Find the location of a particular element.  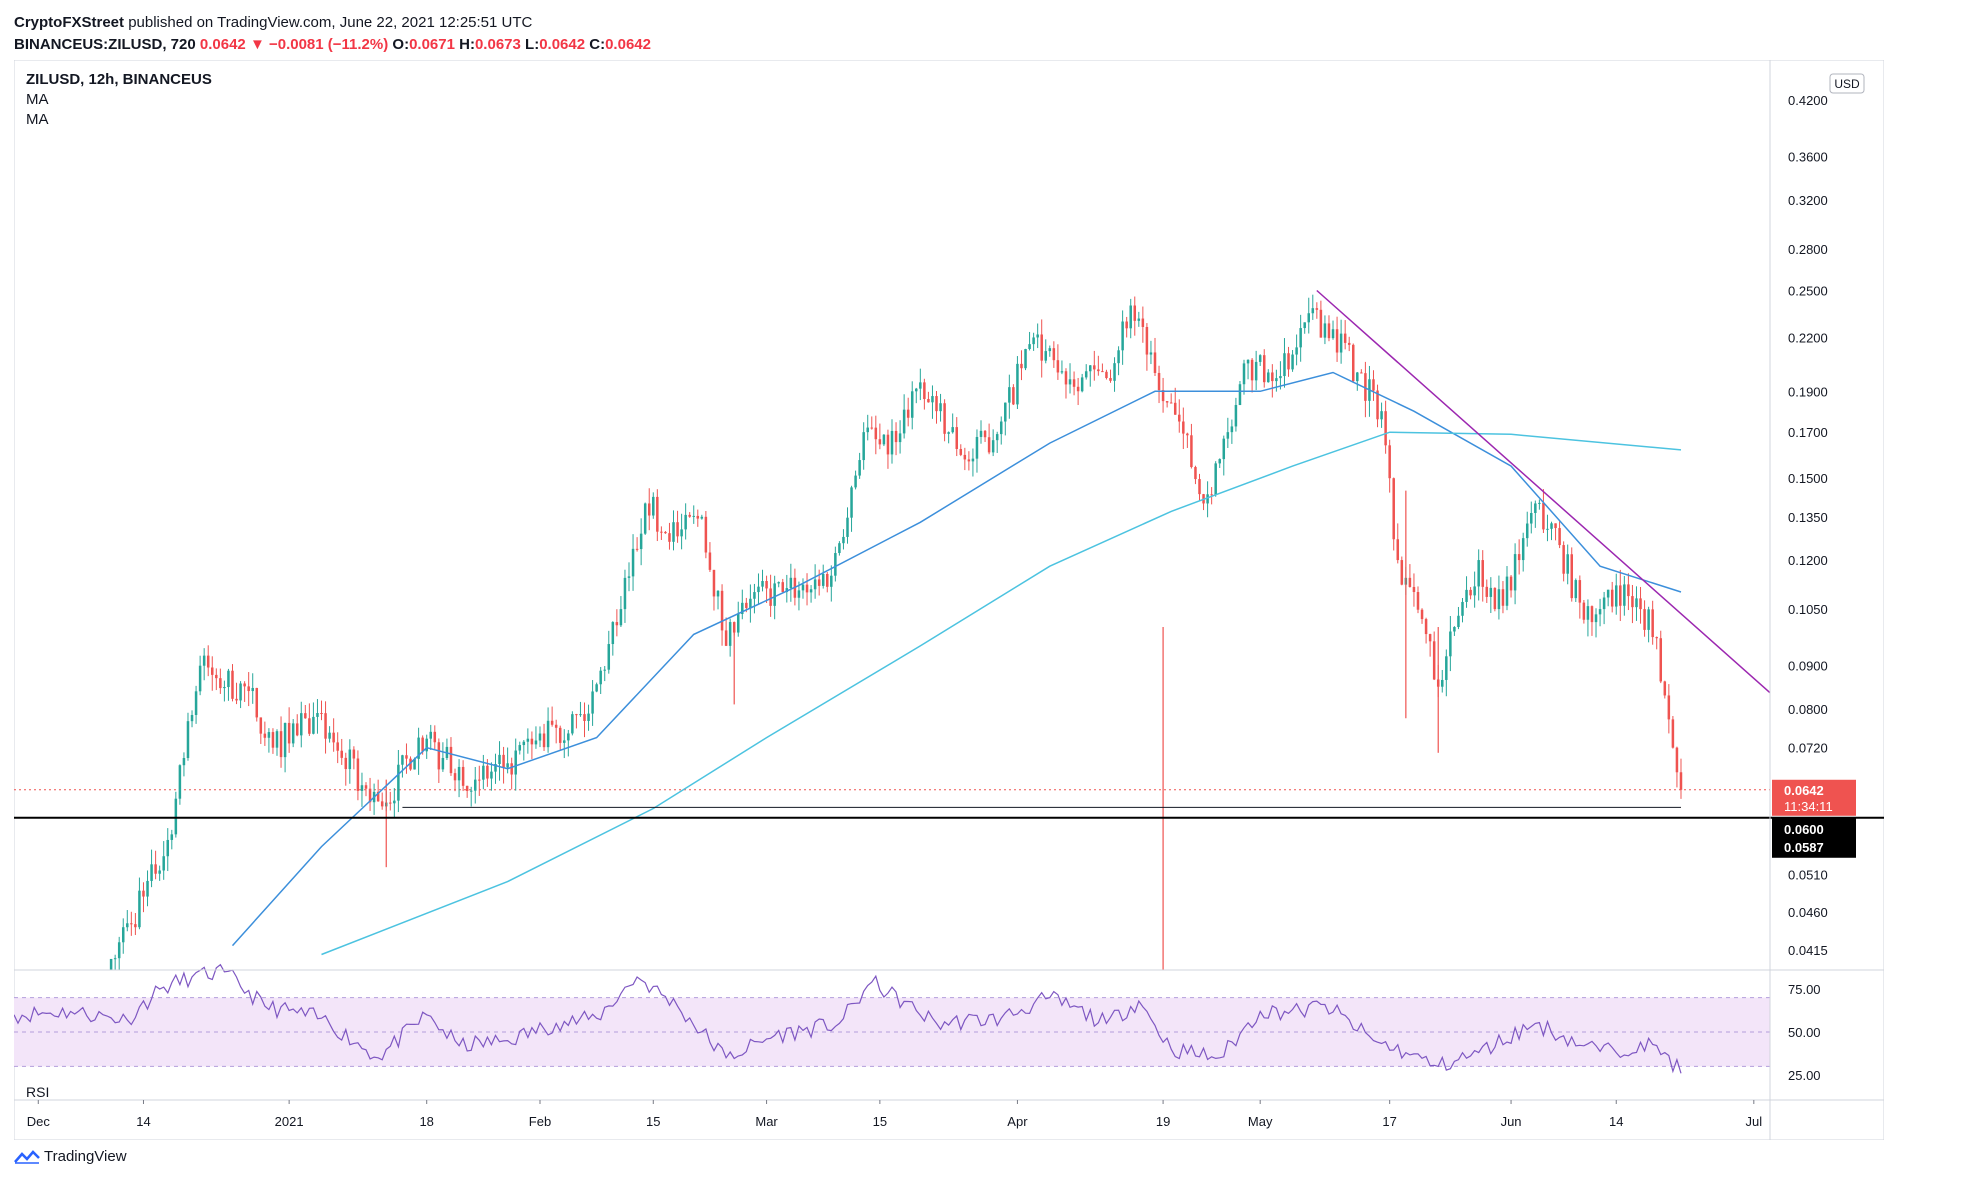

rsi-legend: RSI is located at coordinates (37, 1092).